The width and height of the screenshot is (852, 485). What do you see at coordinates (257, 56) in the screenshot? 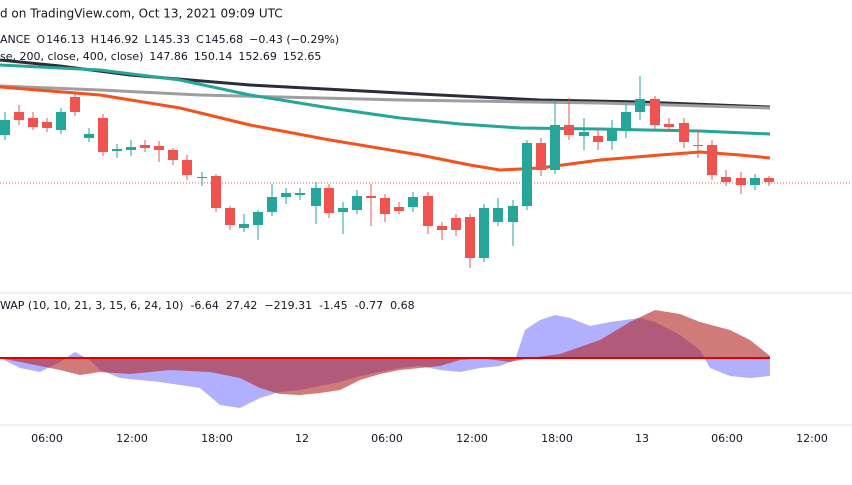
I see `legend-item: 152.69` at bounding box center [257, 56].